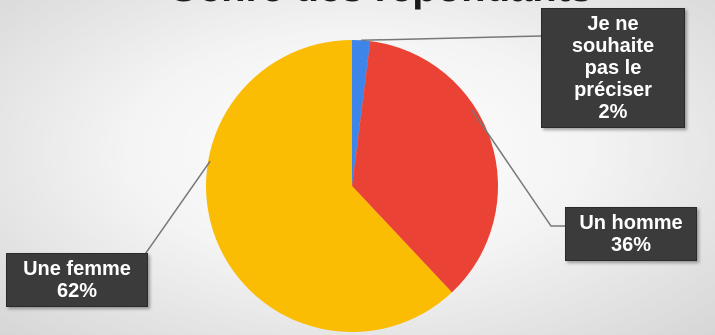  What do you see at coordinates (361, 113) in the screenshot?
I see `pie-slice-not-specified` at bounding box center [361, 113].